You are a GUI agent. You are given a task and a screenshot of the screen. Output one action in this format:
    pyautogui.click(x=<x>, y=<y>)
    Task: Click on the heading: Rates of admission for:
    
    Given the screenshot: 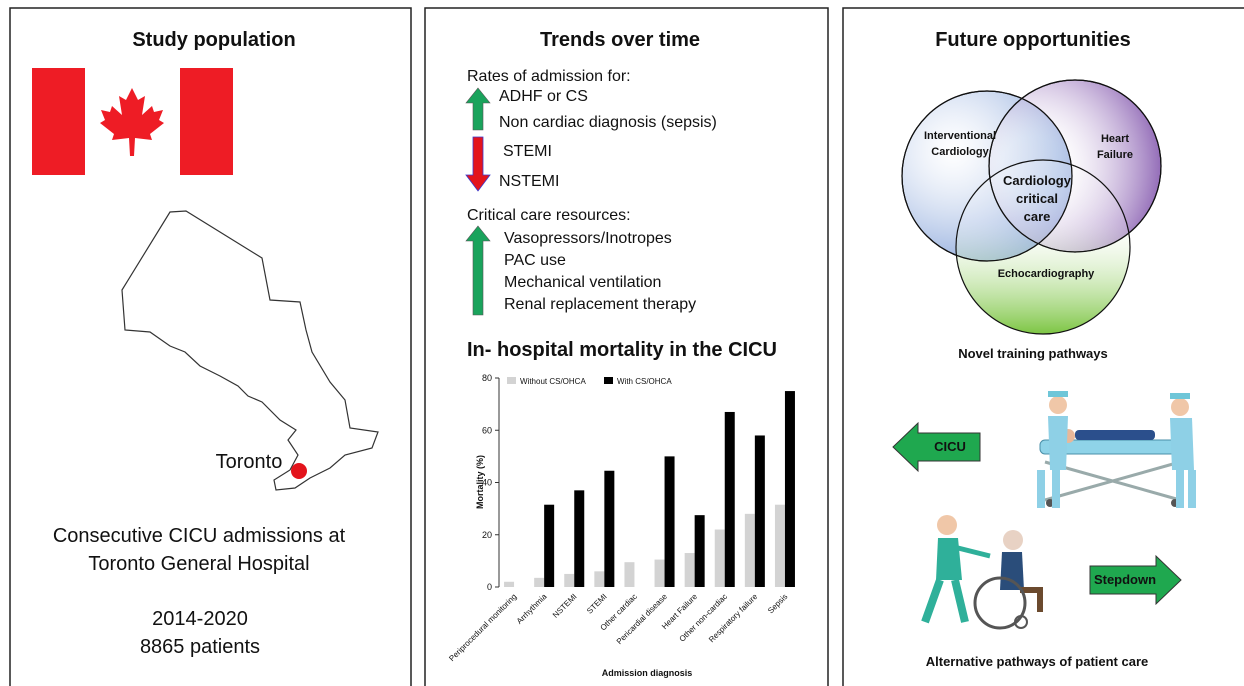 What is the action you would take?
    pyautogui.click(x=549, y=76)
    